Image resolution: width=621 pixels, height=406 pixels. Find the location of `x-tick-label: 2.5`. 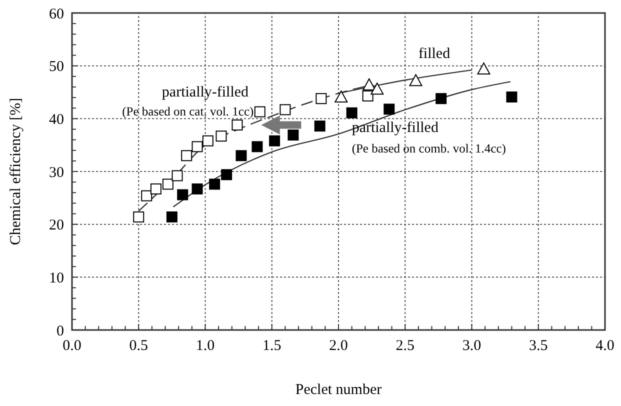

x-tick-label: 2.5 is located at coordinates (405, 346).